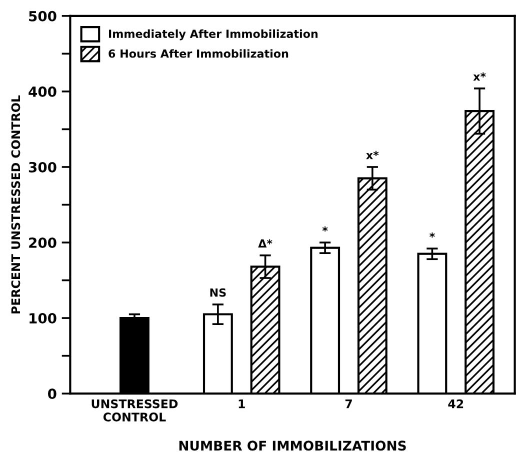 This screenshot has width=520, height=455. What do you see at coordinates (42, 91) in the screenshot?
I see `y-tick-label: 400` at bounding box center [42, 91].